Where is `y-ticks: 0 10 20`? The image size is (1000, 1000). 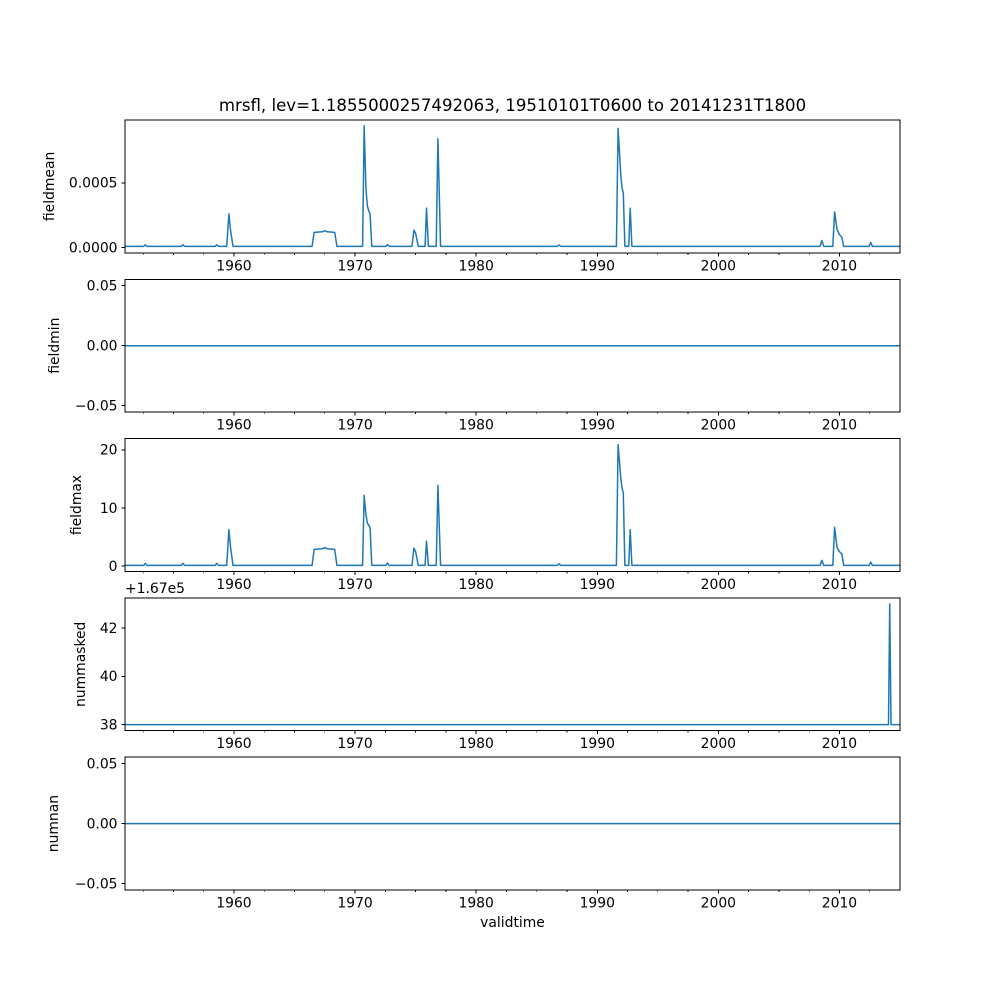
y-ticks: 0 10 20 is located at coordinates (112, 509).